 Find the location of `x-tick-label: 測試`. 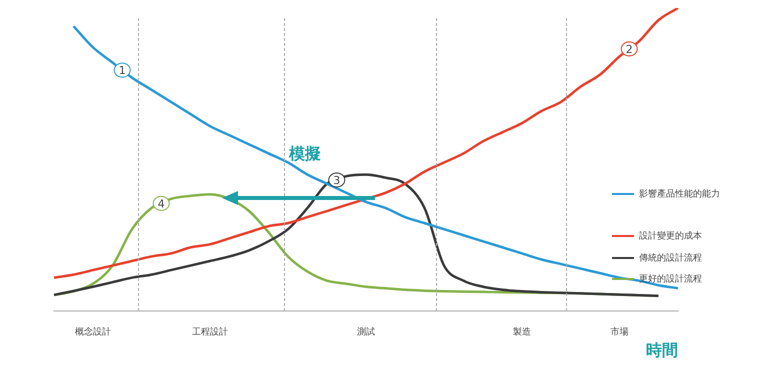

x-tick-label: 測試 is located at coordinates (366, 332).